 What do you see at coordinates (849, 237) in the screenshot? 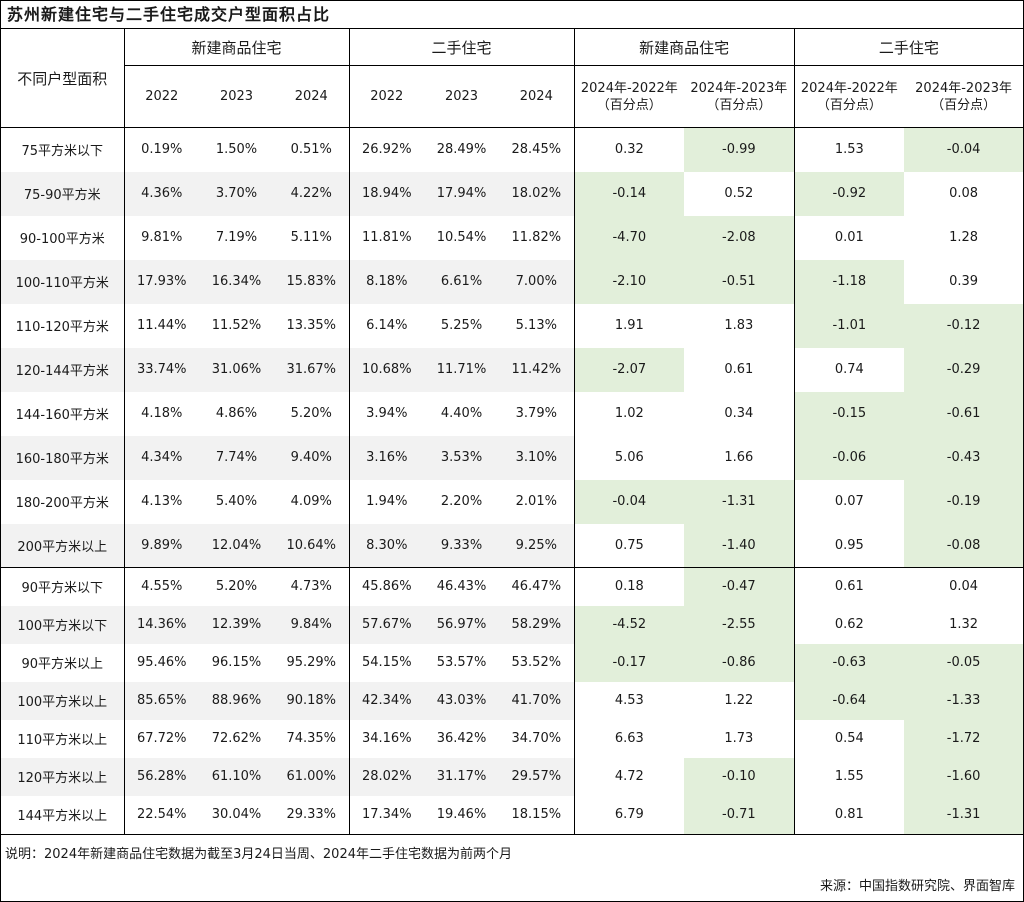
I see `second-diff-cell: 0.01` at bounding box center [849, 237].